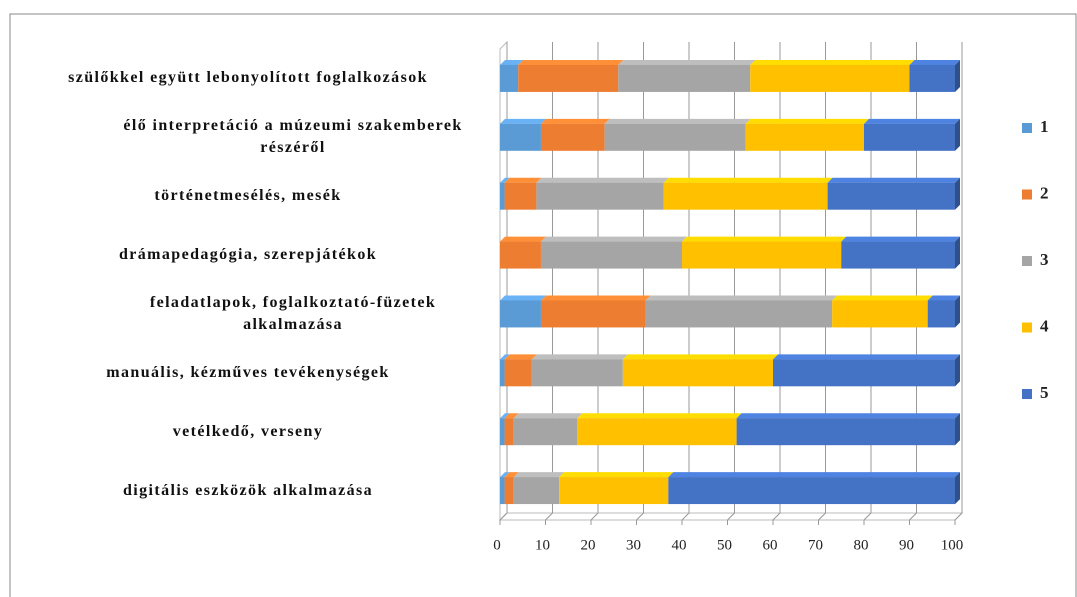  I want to click on x-tick-label: 40, so click(679, 545).